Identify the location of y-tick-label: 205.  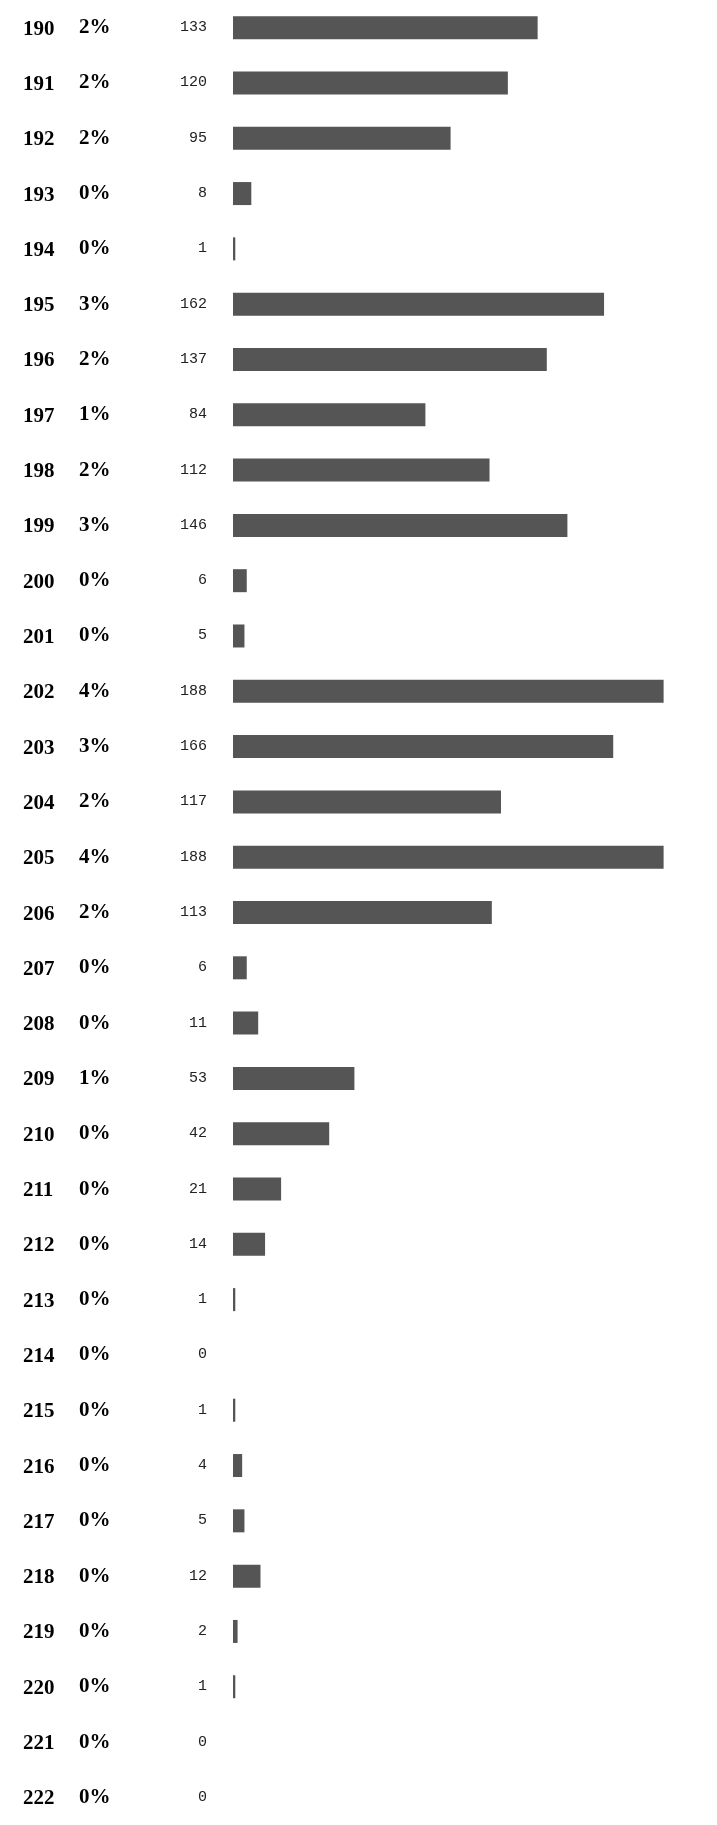
(39, 857).